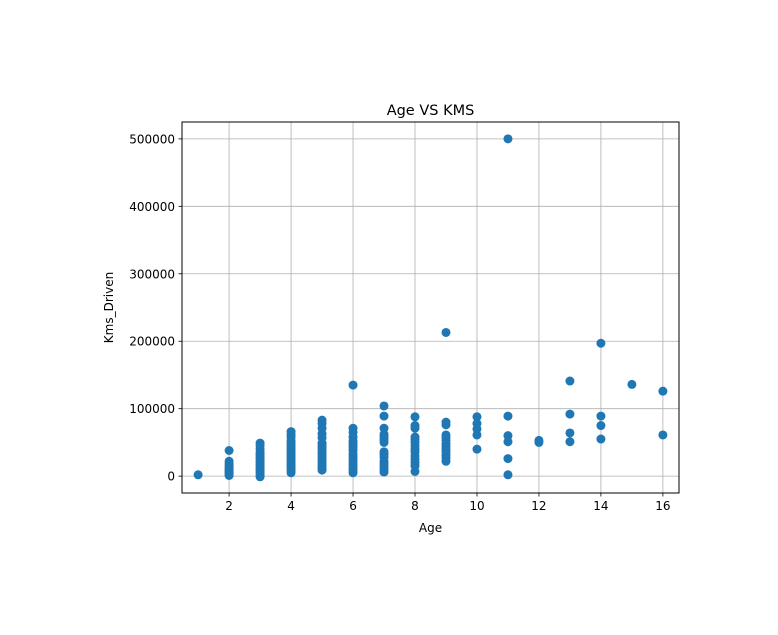 The image size is (778, 635). What do you see at coordinates (431, 111) in the screenshot?
I see `chart-title: Age VS KMS` at bounding box center [431, 111].